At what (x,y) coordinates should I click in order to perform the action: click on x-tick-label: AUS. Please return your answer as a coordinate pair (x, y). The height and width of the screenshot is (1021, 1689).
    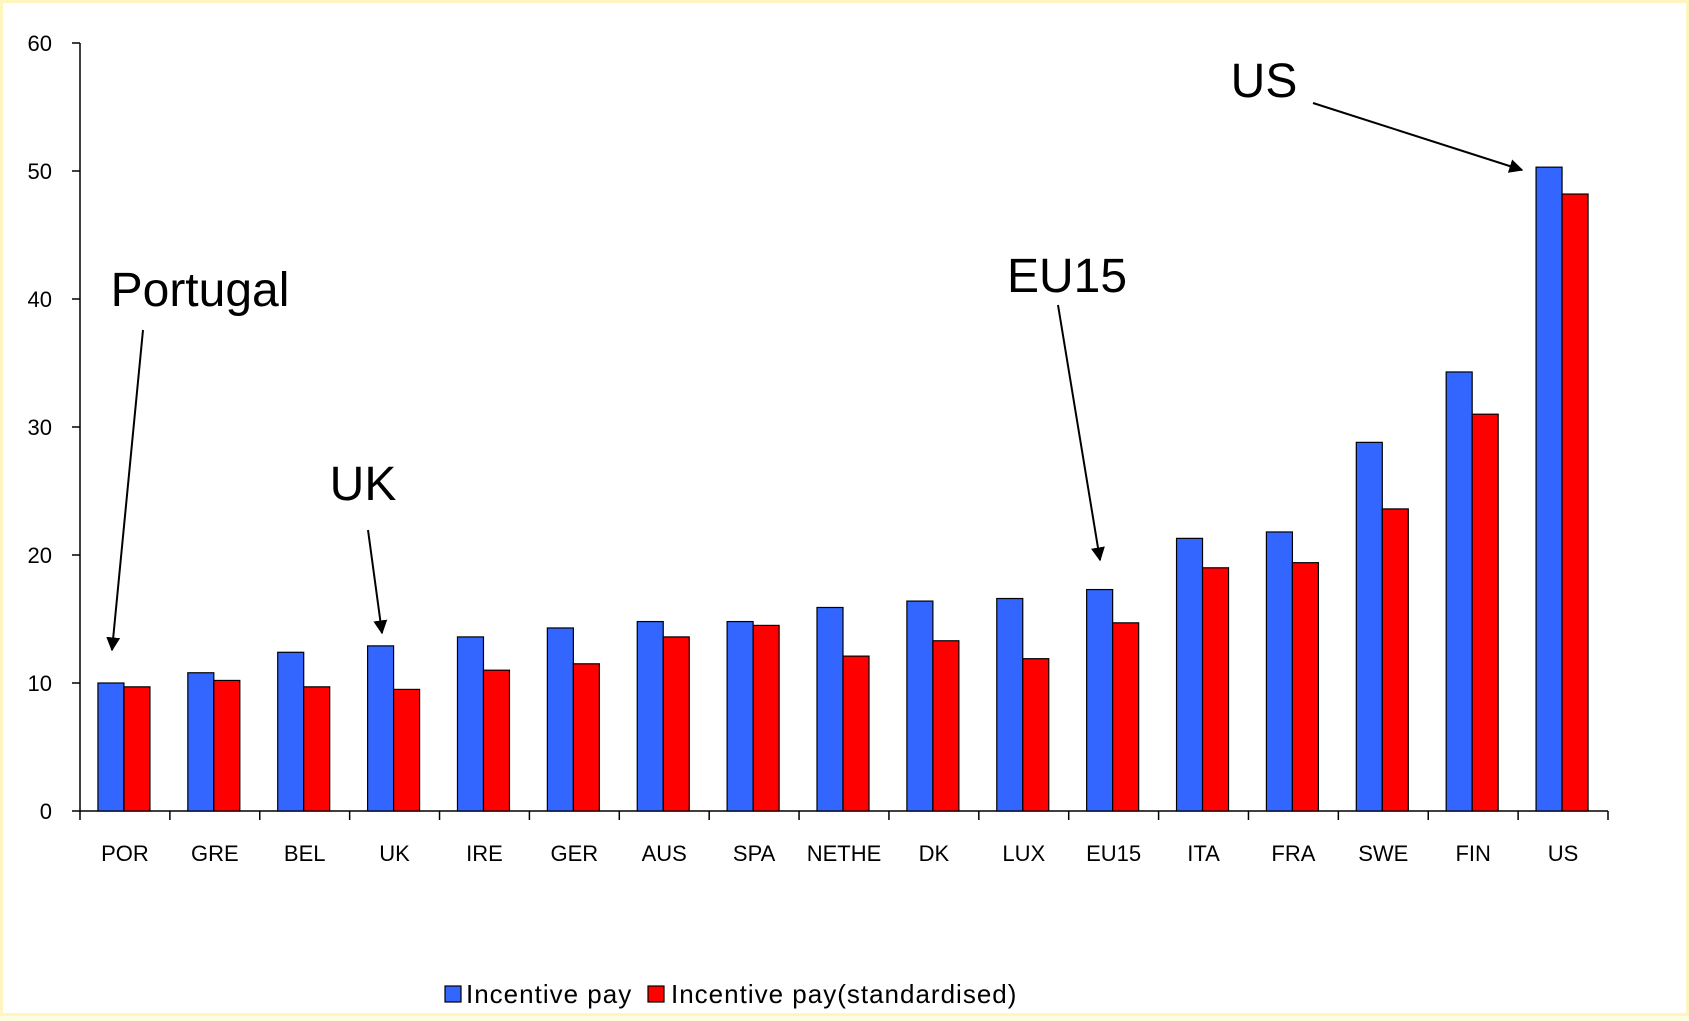
    Looking at the image, I should click on (664, 853).